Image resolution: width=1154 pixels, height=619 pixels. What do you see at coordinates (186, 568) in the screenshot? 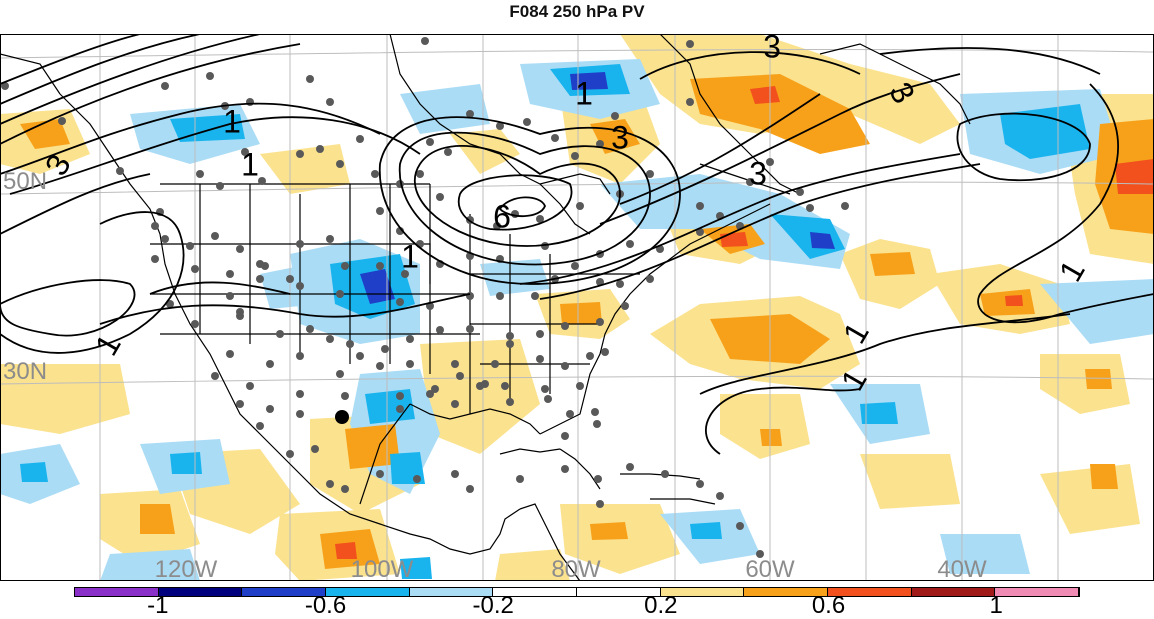
I see `lon-label: 120W` at bounding box center [186, 568].